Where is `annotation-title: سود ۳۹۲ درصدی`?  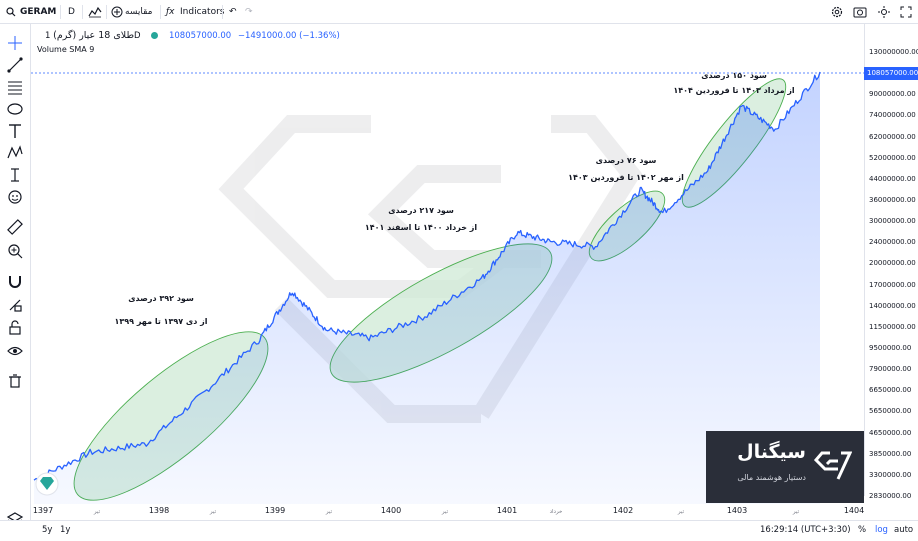 annotation-title: سود ۳۹۲ درصدی is located at coordinates (161, 298).